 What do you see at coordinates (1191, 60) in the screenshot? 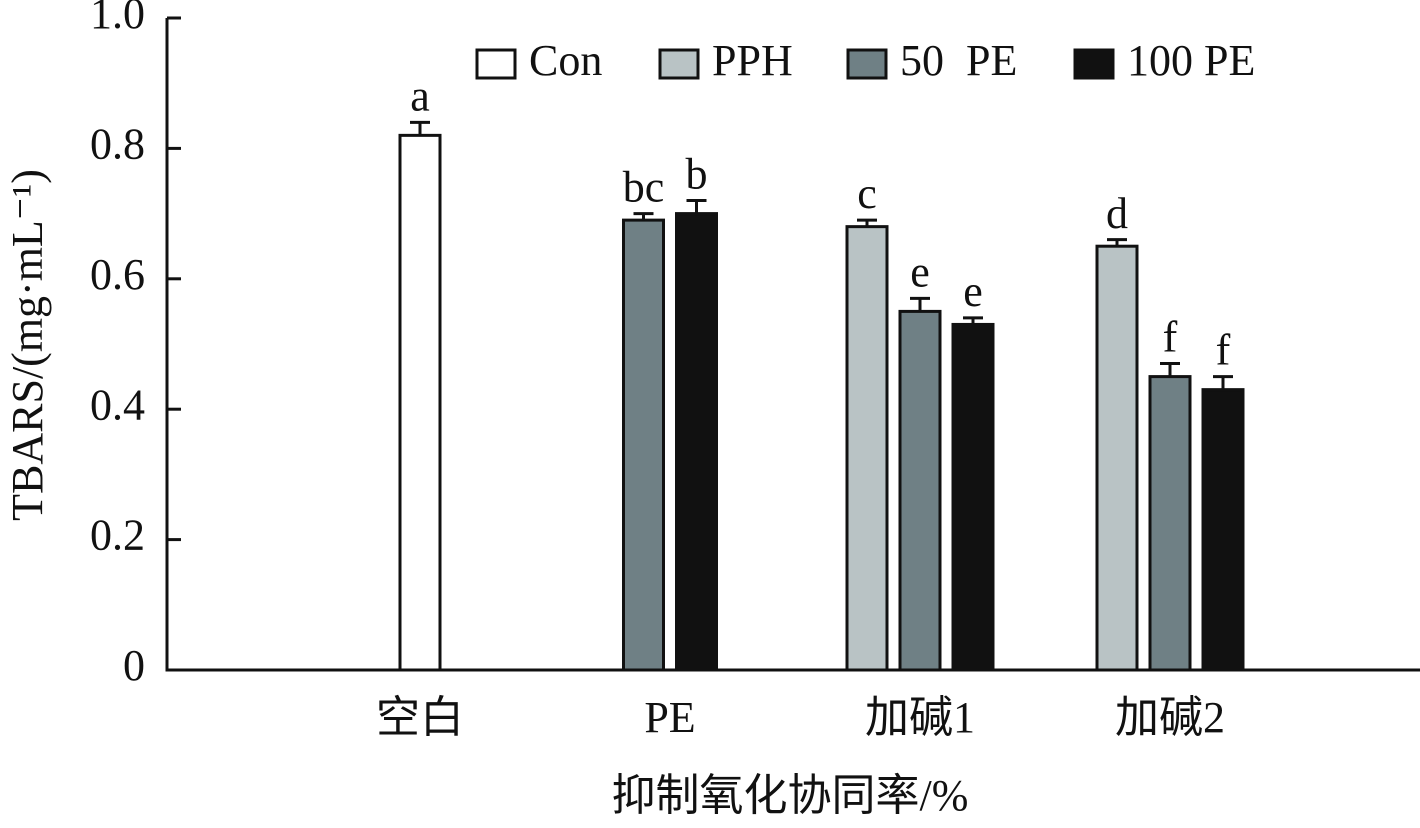
I see `legend-label: 100 PE` at bounding box center [1191, 60].